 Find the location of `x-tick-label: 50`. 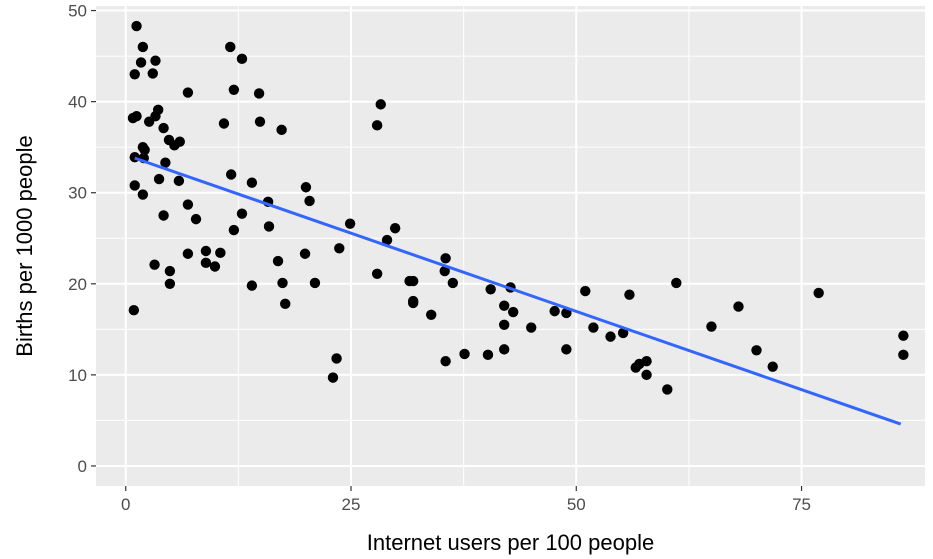

x-tick-label: 50 is located at coordinates (576, 504).